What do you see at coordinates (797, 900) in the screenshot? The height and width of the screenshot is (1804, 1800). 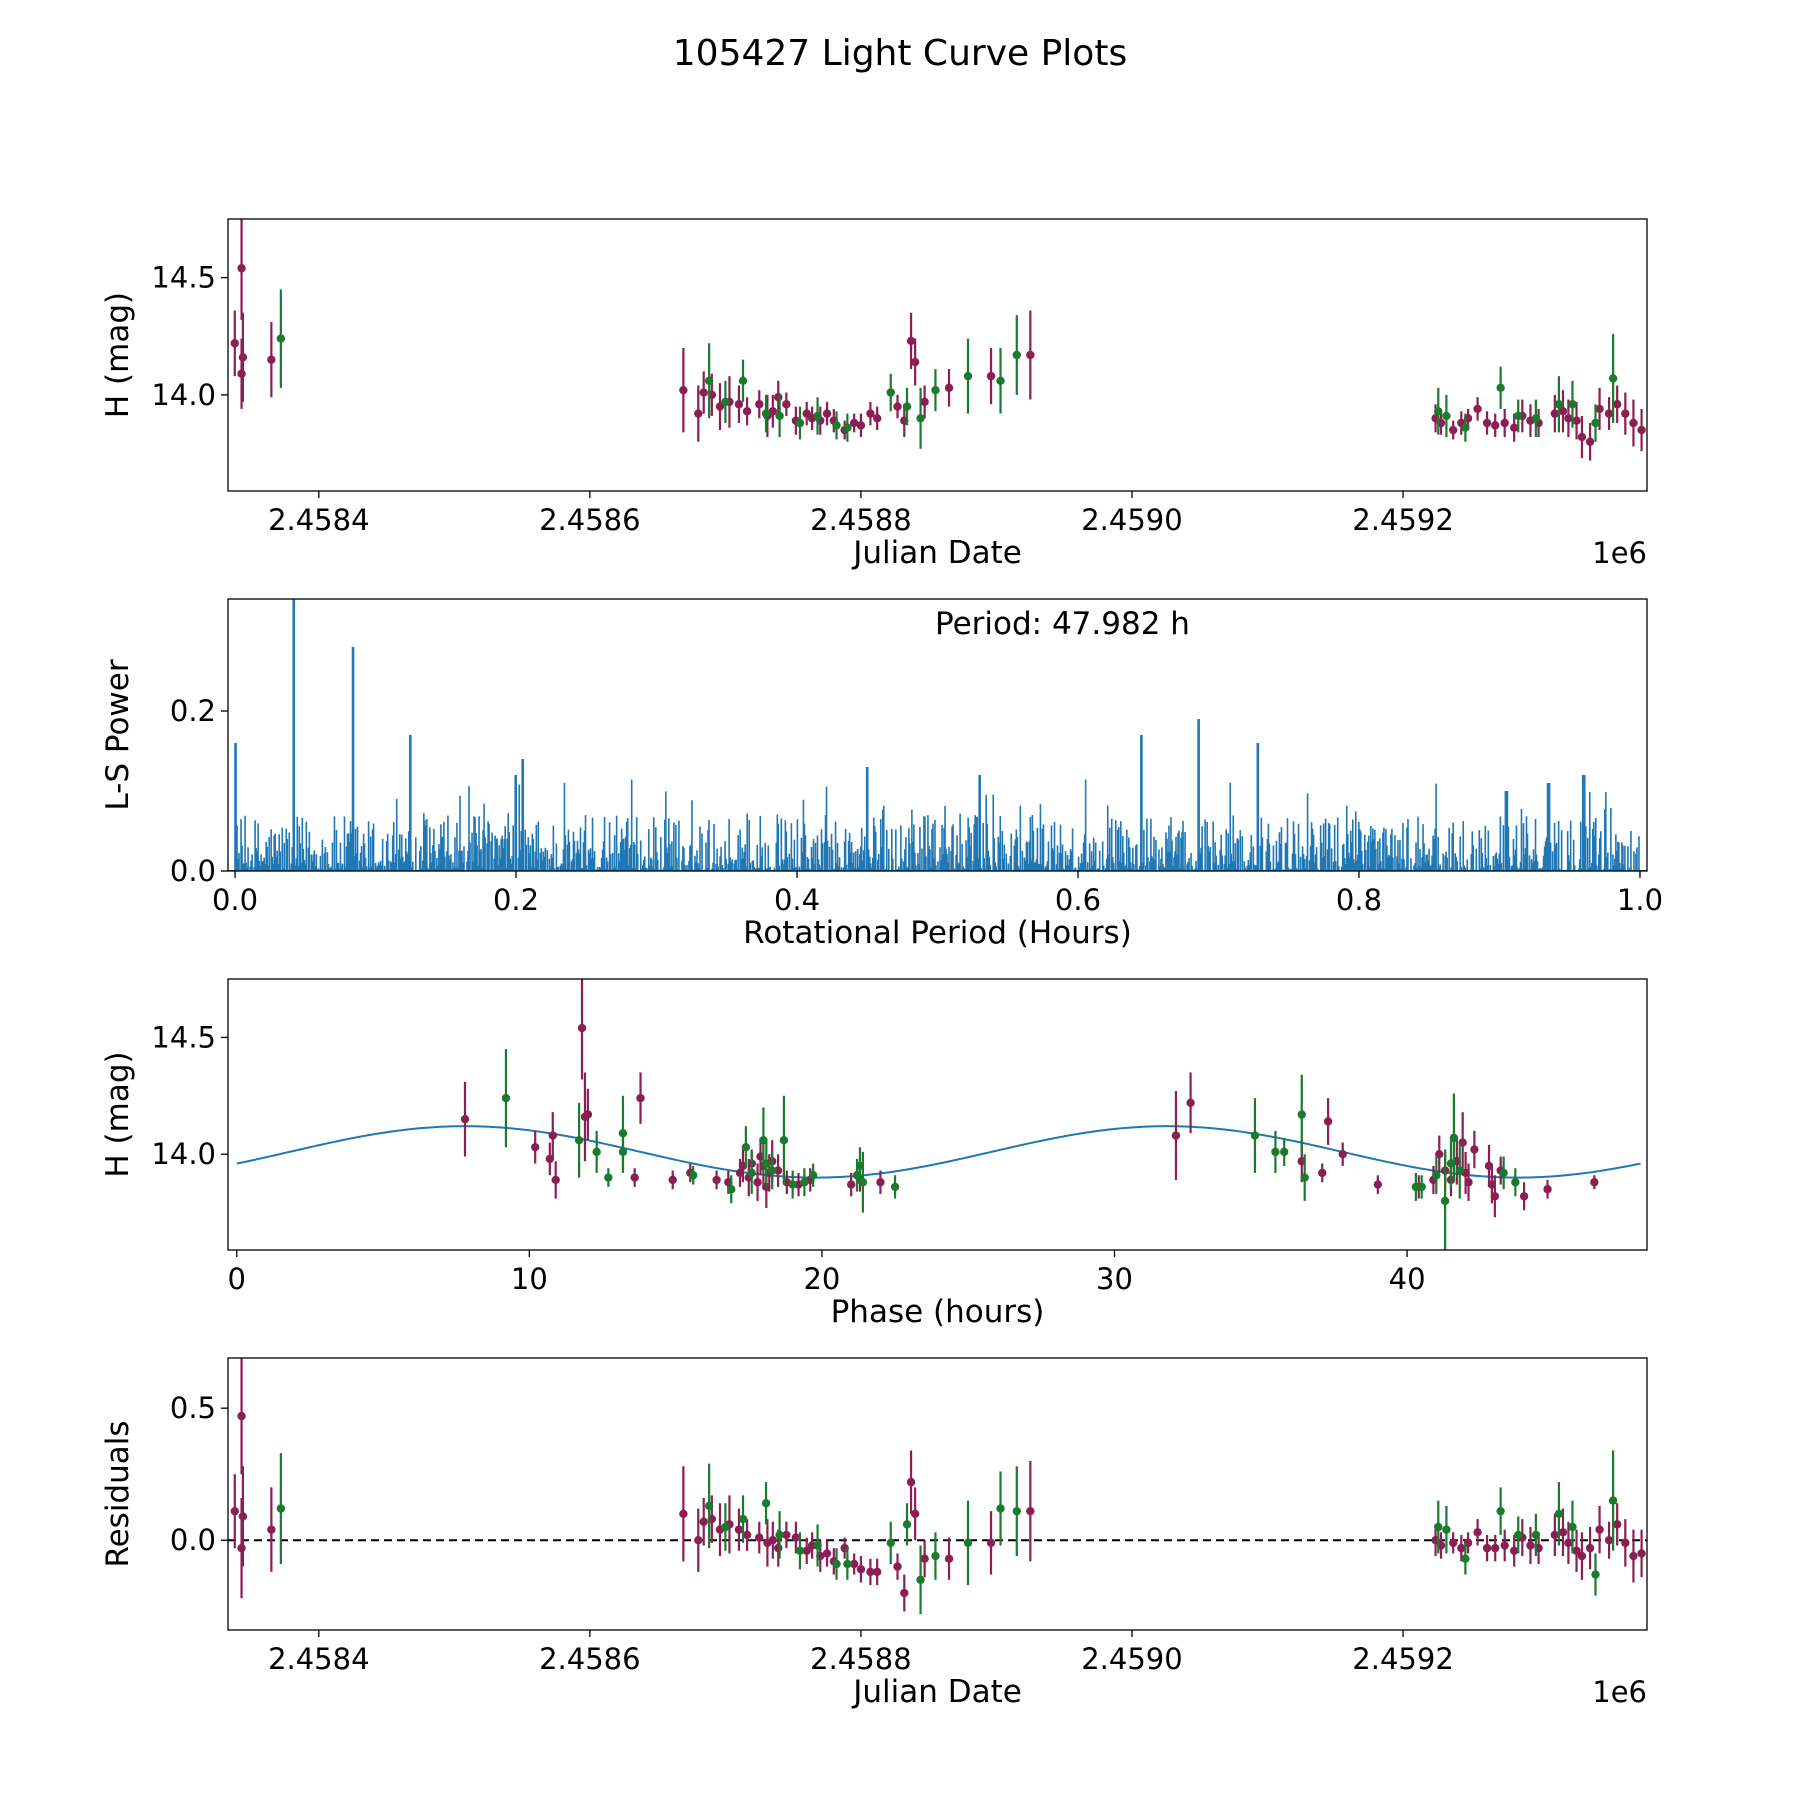 I see `x-tick-label: 0.4` at bounding box center [797, 900].